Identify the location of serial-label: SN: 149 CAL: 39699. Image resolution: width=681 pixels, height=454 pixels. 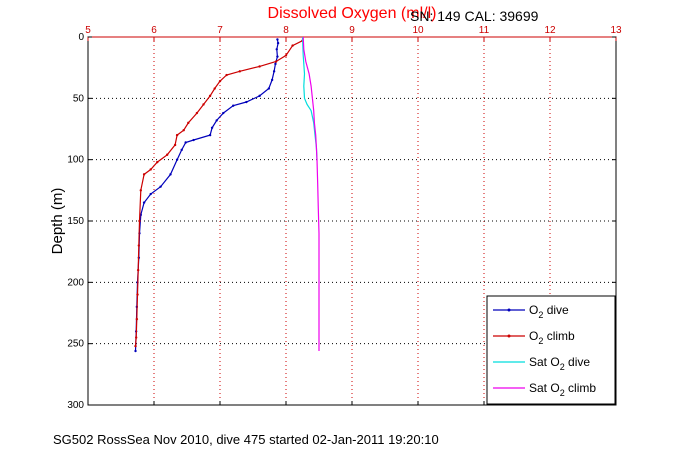
(474, 16).